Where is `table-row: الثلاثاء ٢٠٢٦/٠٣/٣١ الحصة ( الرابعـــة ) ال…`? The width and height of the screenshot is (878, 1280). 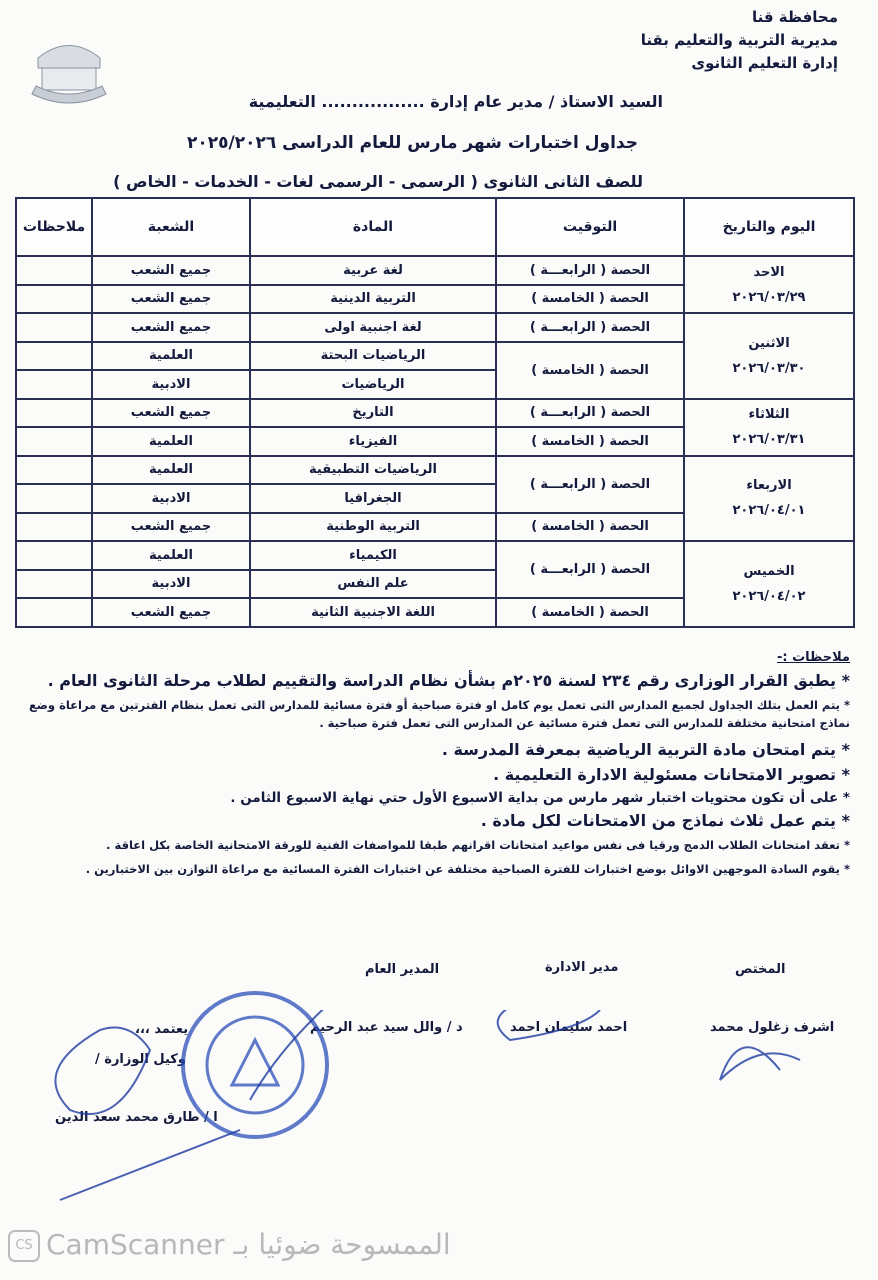
table-row: الثلاثاء ٢٠٢٦/٠٣/٣١ الحصة ( الرابعـــة ) ال… is located at coordinates (435, 427).